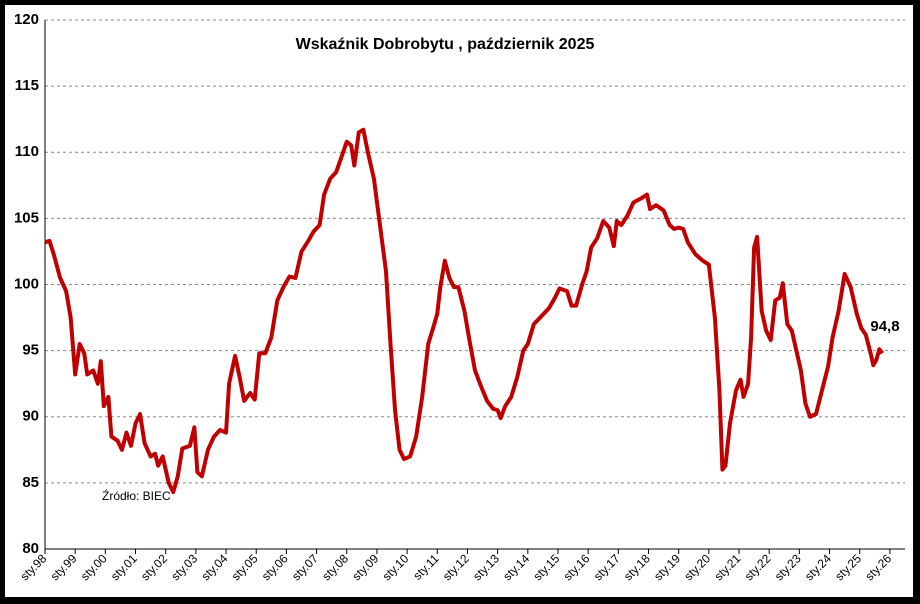 This screenshot has width=920, height=604. I want to click on y-tick-label: 100, so click(26, 283).